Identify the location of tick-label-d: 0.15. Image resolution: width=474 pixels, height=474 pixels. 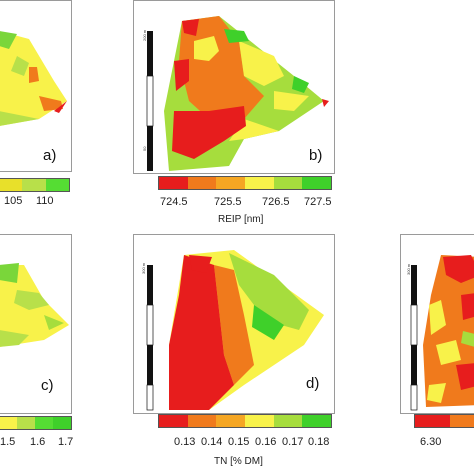
(239, 442).